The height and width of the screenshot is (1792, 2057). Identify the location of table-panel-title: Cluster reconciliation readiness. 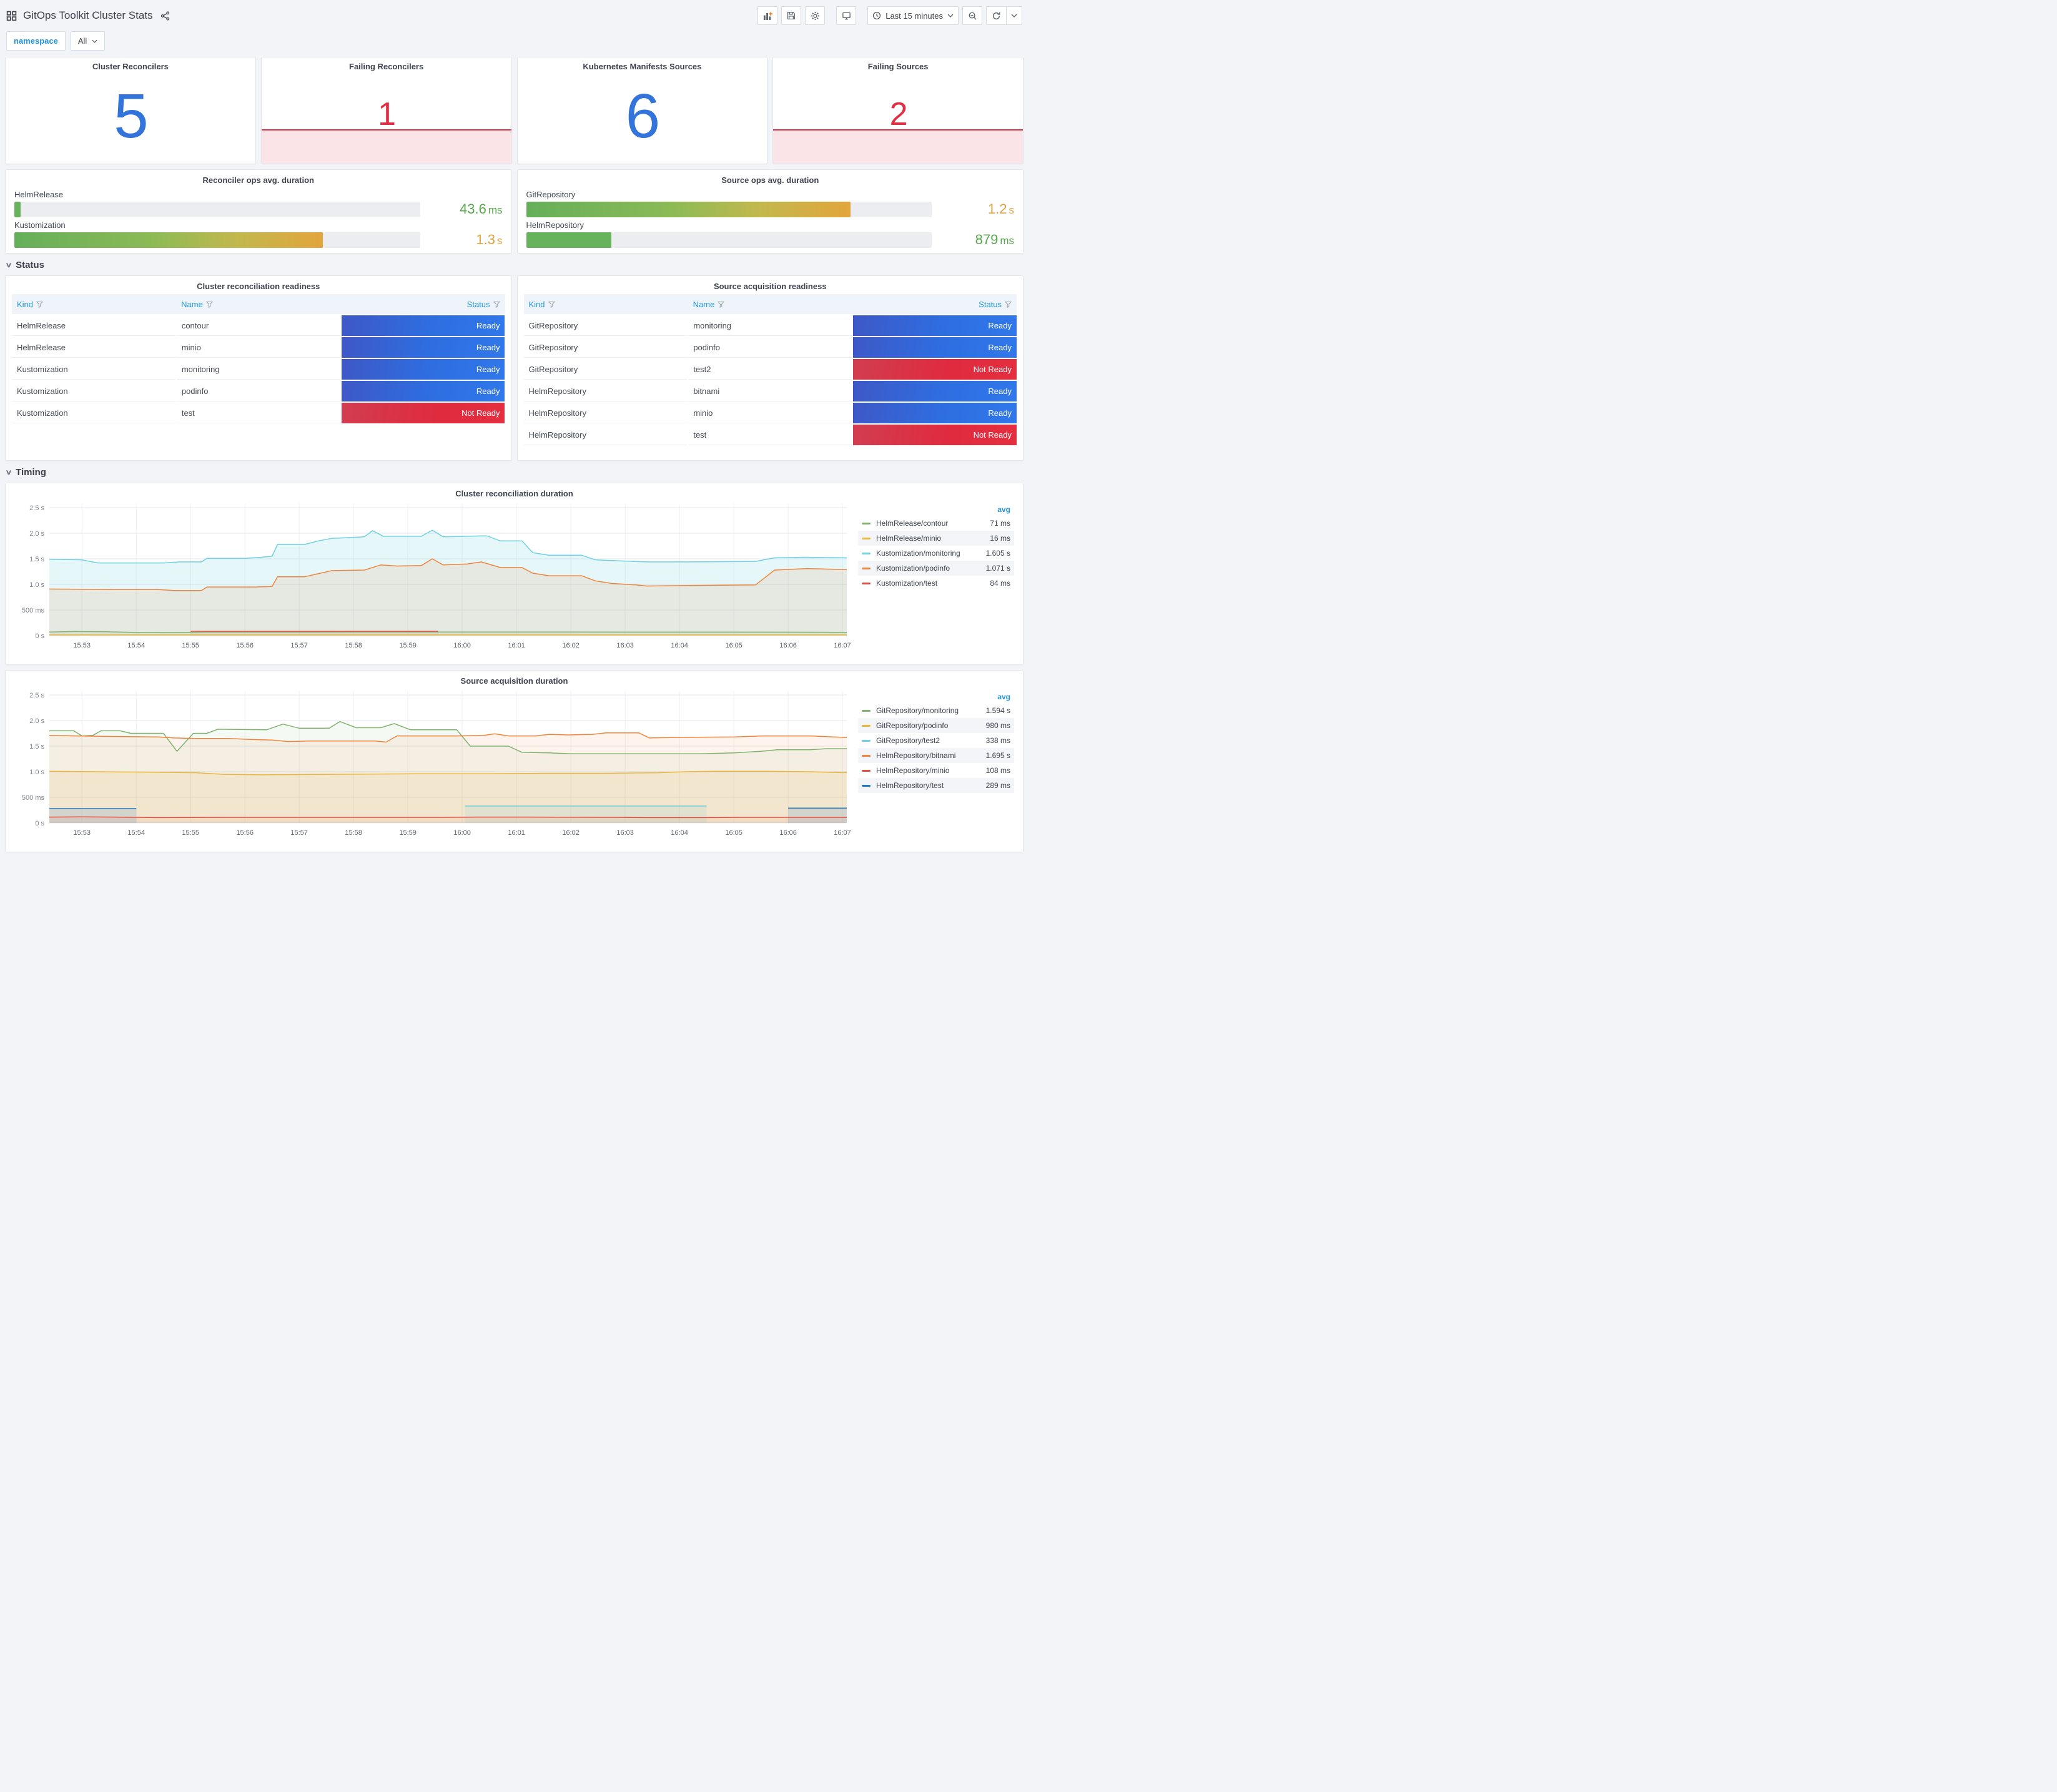
(258, 286).